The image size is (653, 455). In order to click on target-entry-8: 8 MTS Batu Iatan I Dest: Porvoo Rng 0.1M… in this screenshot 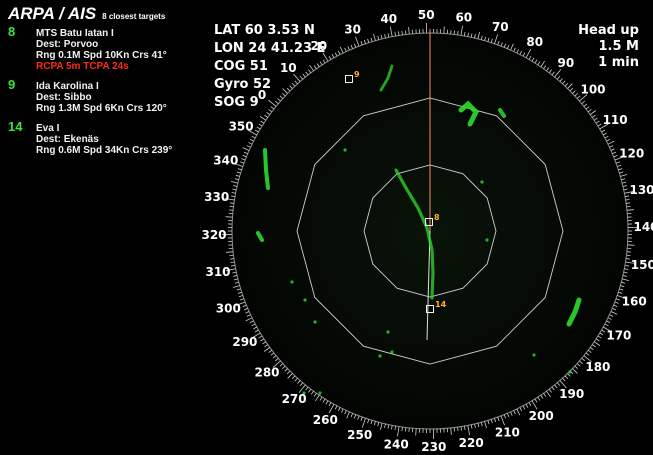, I will do `click(113, 48)`.